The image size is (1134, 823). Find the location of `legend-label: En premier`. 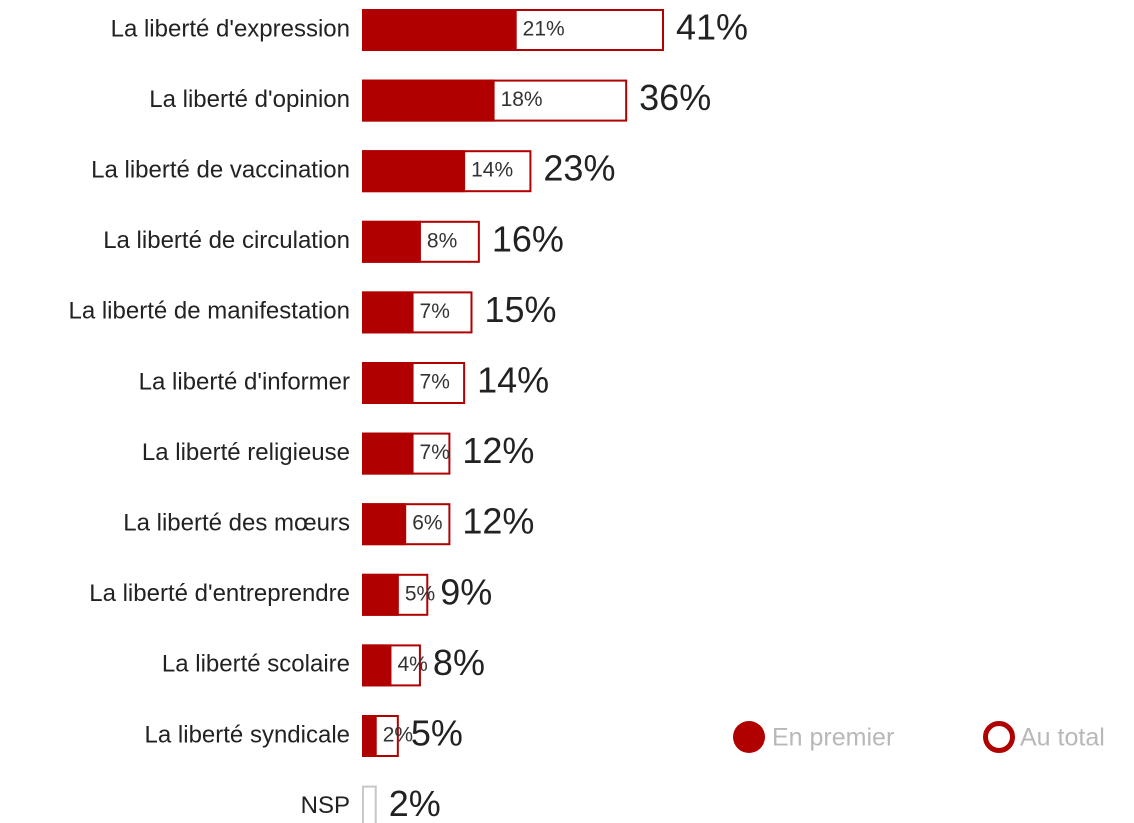

legend-label: En premier is located at coordinates (833, 738).